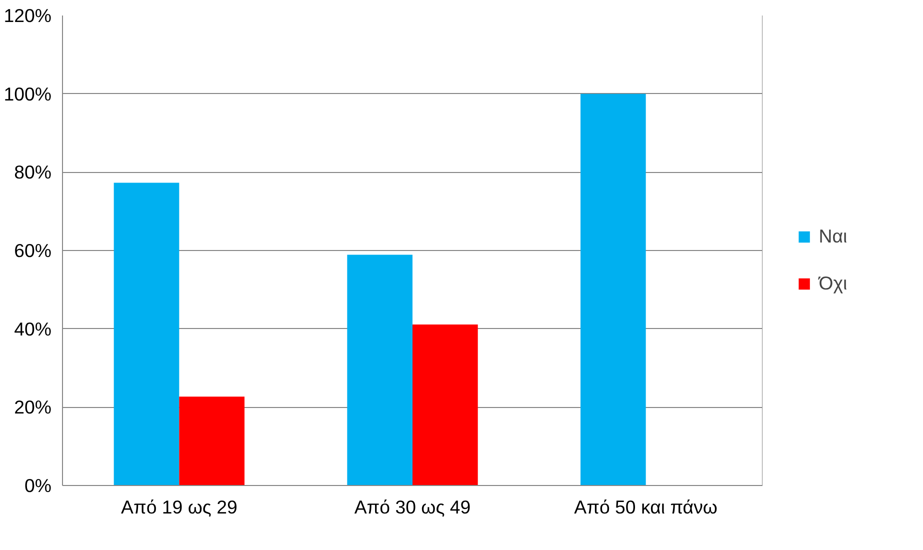  What do you see at coordinates (179, 507) in the screenshot?
I see `x-tick-label: Από 19 ως 29` at bounding box center [179, 507].